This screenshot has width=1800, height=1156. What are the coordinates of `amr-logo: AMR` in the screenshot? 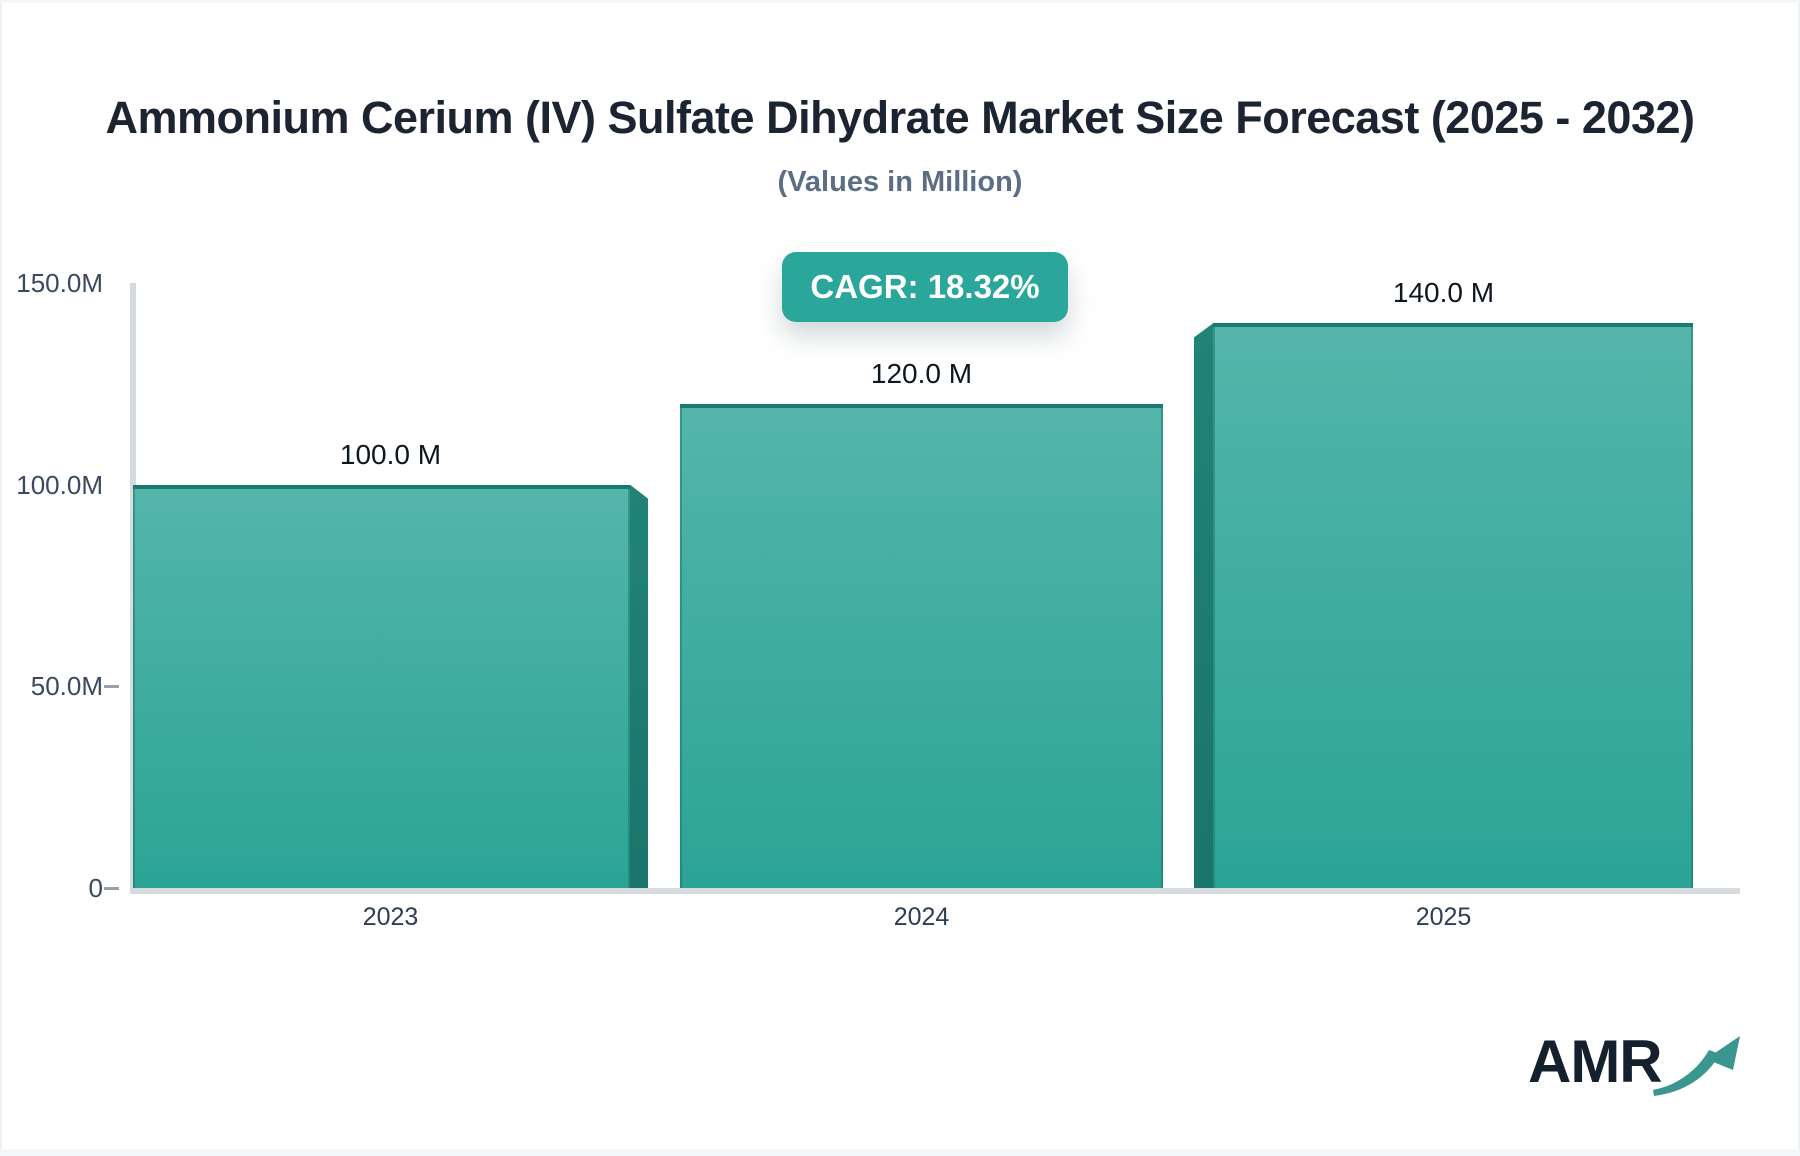 It's located at (1636, 1067).